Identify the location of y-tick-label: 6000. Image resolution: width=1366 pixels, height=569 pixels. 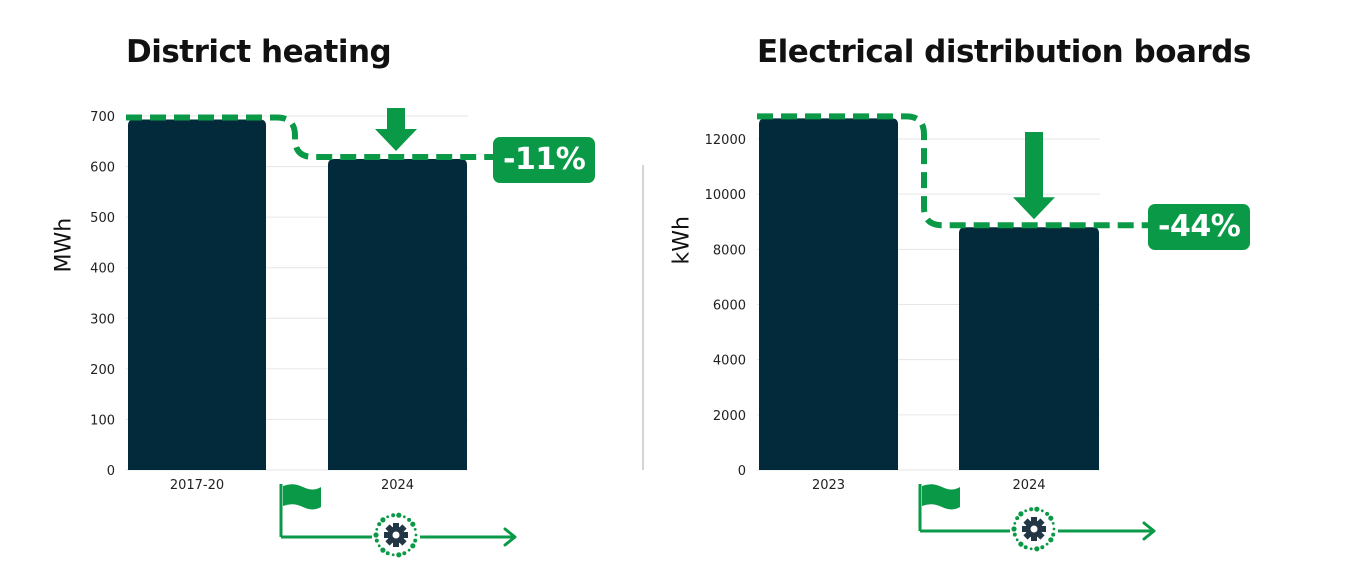
(729, 306).